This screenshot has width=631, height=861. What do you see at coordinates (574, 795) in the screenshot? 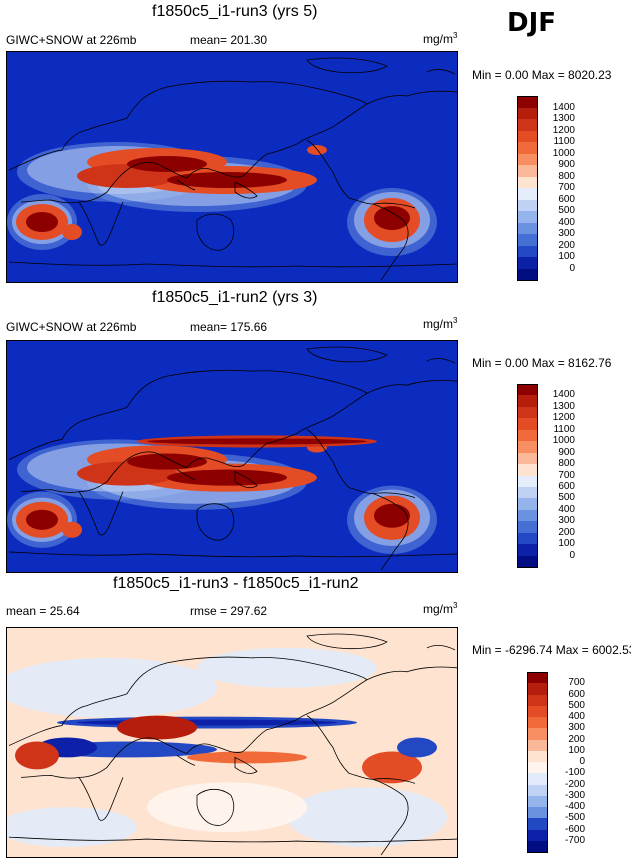
I see `colorbar-tick-label: -300` at bounding box center [574, 795].